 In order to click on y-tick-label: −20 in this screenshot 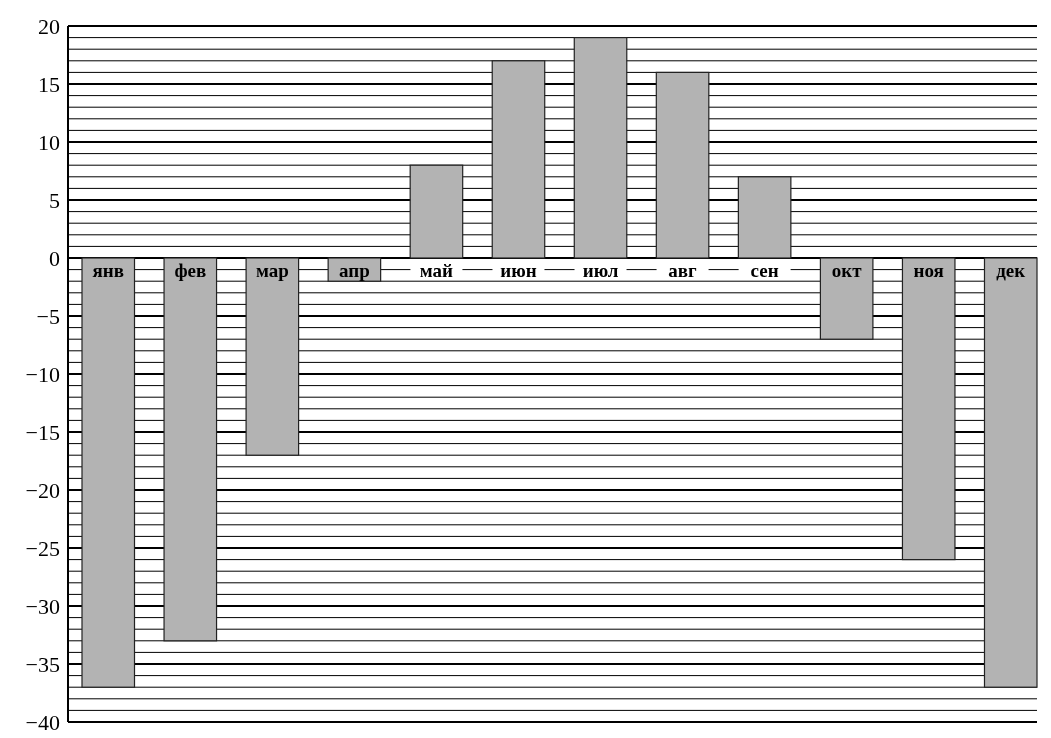, I will do `click(42, 490)`.